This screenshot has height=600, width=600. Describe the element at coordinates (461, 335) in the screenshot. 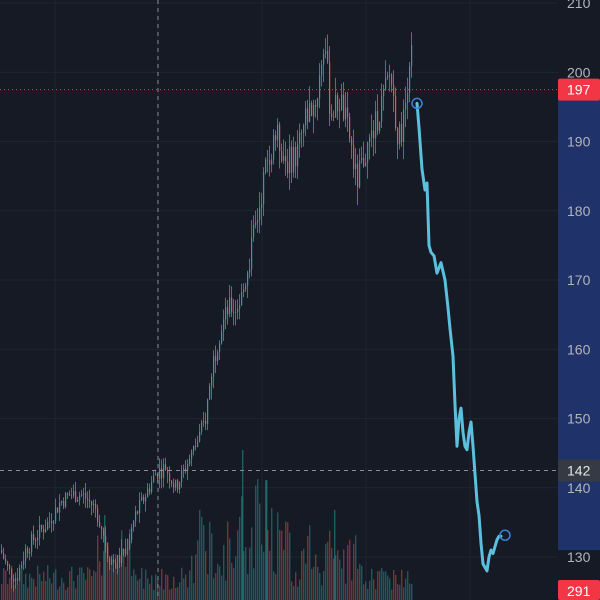

I see `prediction-line` at that location.